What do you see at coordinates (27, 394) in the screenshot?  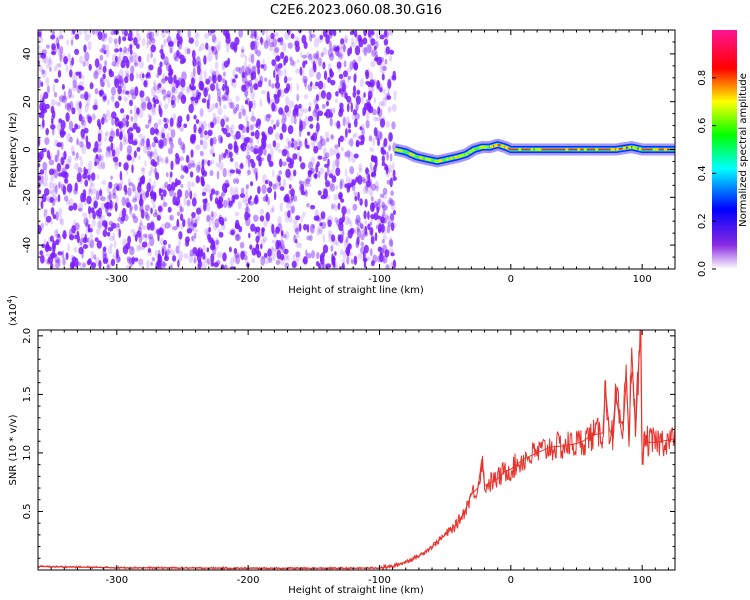 I see `y-tick-label: 1.5` at bounding box center [27, 394].